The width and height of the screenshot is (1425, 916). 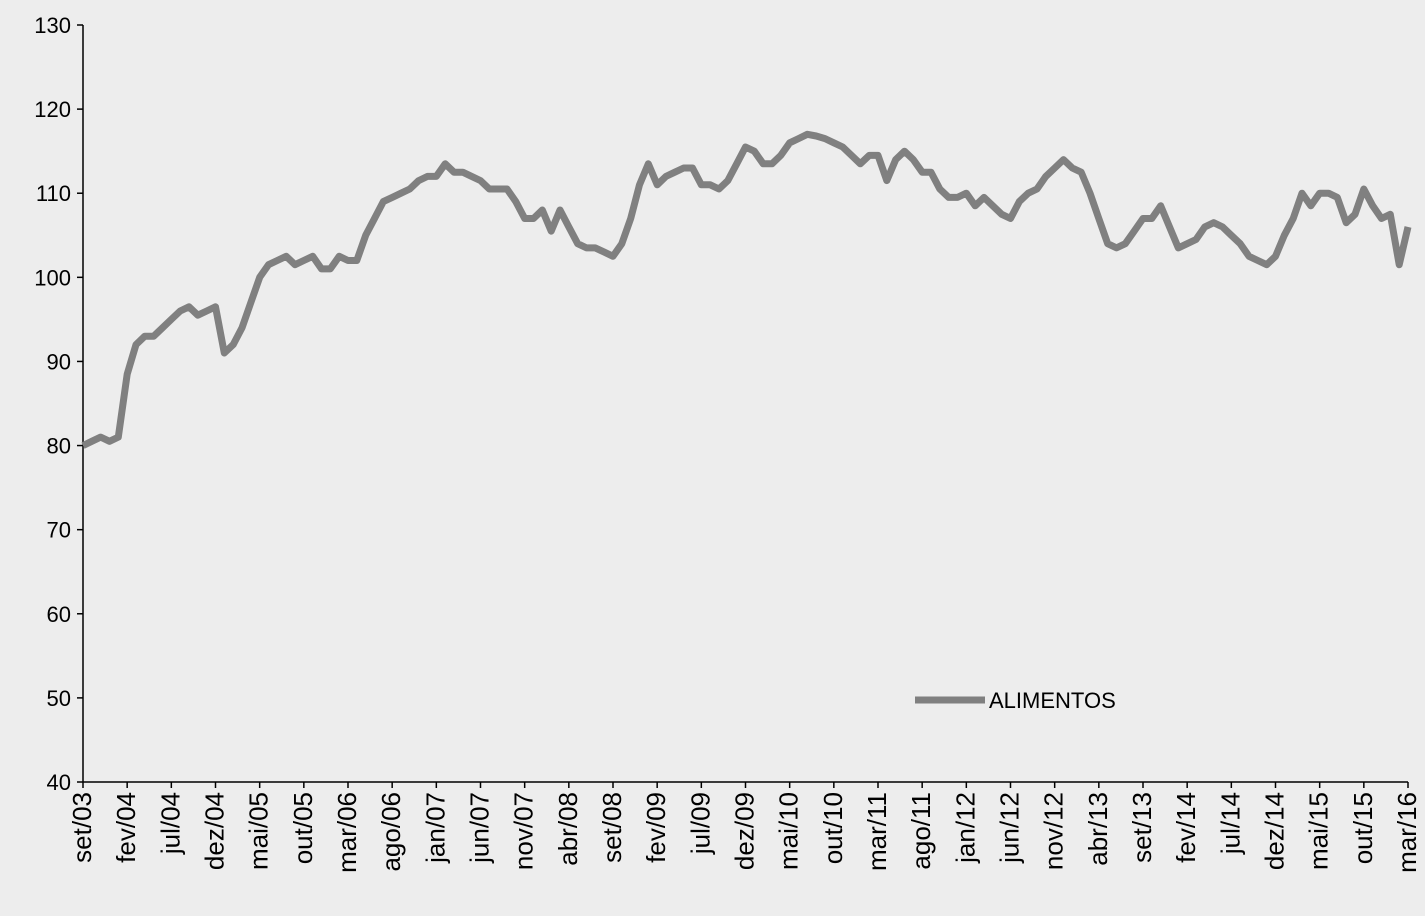 I want to click on x-tick-label: jul/04, so click(x=170, y=823).